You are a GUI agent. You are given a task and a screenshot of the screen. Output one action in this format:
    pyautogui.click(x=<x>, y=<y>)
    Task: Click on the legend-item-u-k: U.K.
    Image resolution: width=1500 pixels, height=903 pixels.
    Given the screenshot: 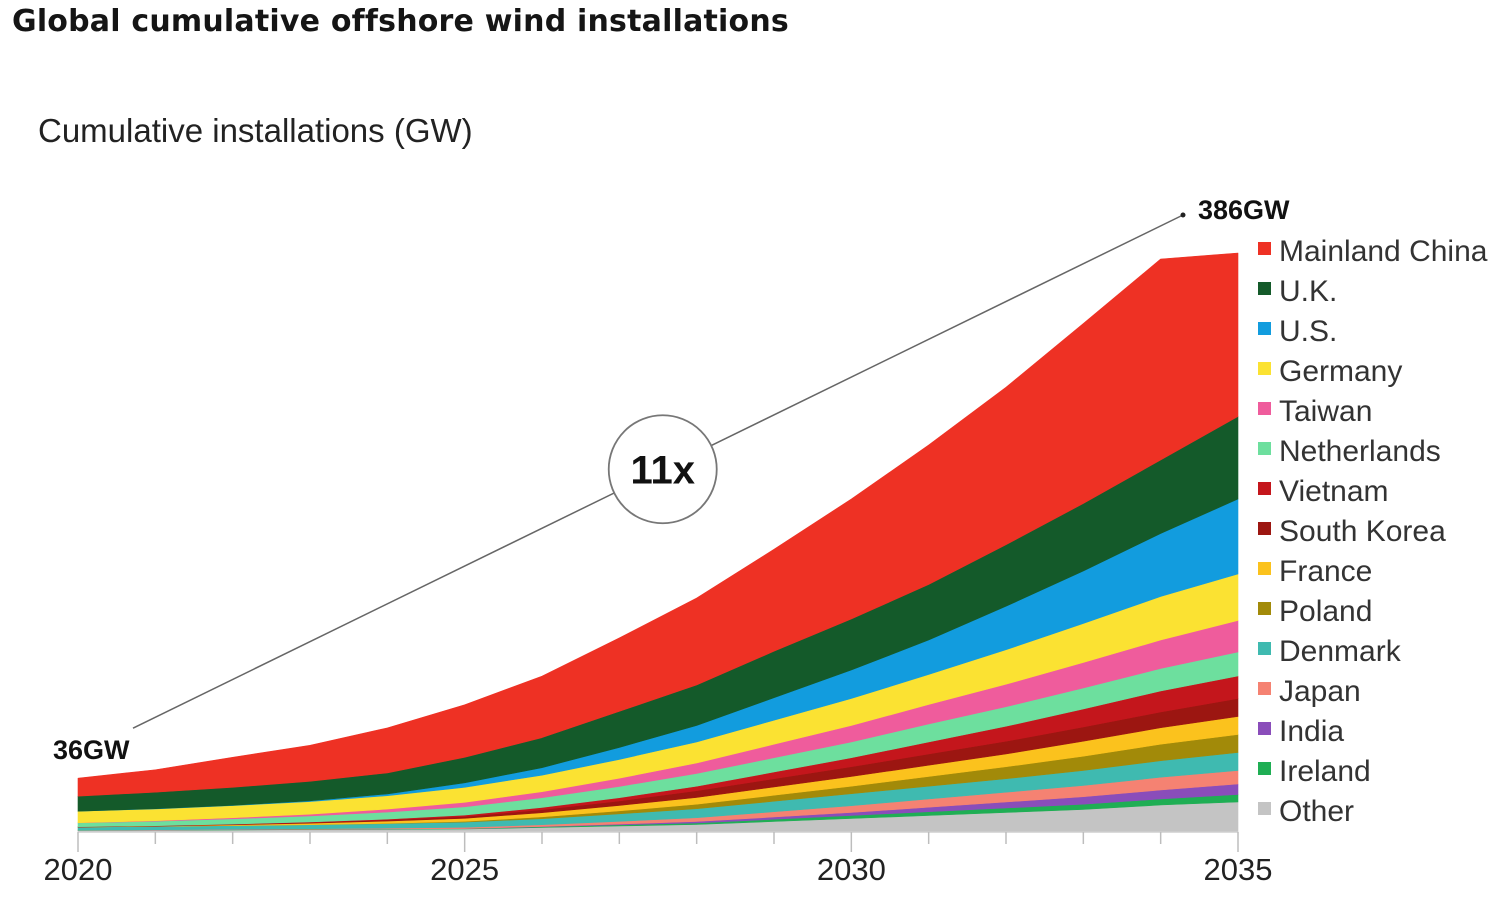 What is the action you would take?
    pyautogui.click(x=1297, y=291)
    